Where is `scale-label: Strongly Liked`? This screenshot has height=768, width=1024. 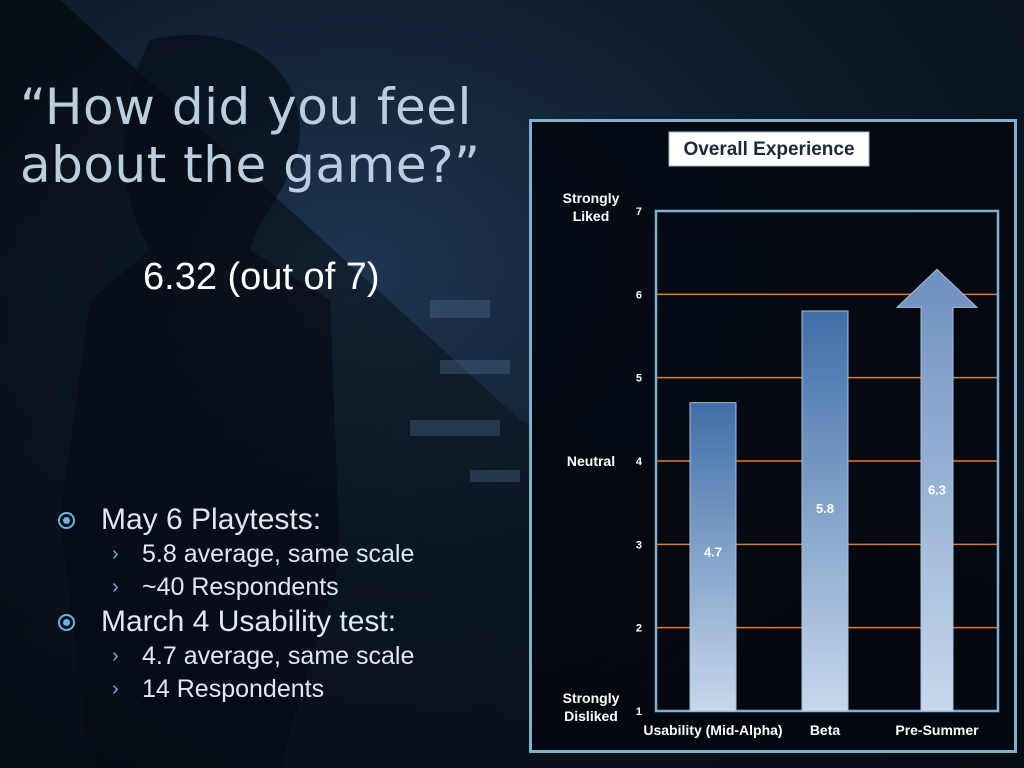 scale-label: Strongly Liked is located at coordinates (591, 207).